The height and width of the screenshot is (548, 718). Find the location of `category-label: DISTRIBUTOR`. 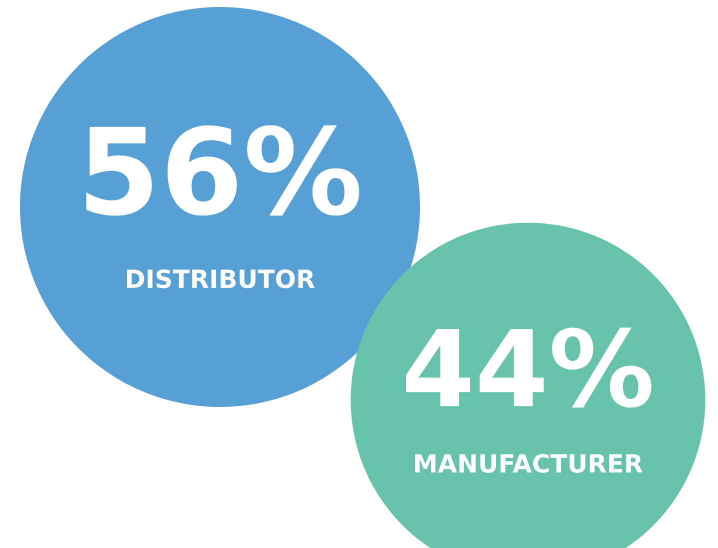

category-label: DISTRIBUTOR is located at coordinates (221, 278).